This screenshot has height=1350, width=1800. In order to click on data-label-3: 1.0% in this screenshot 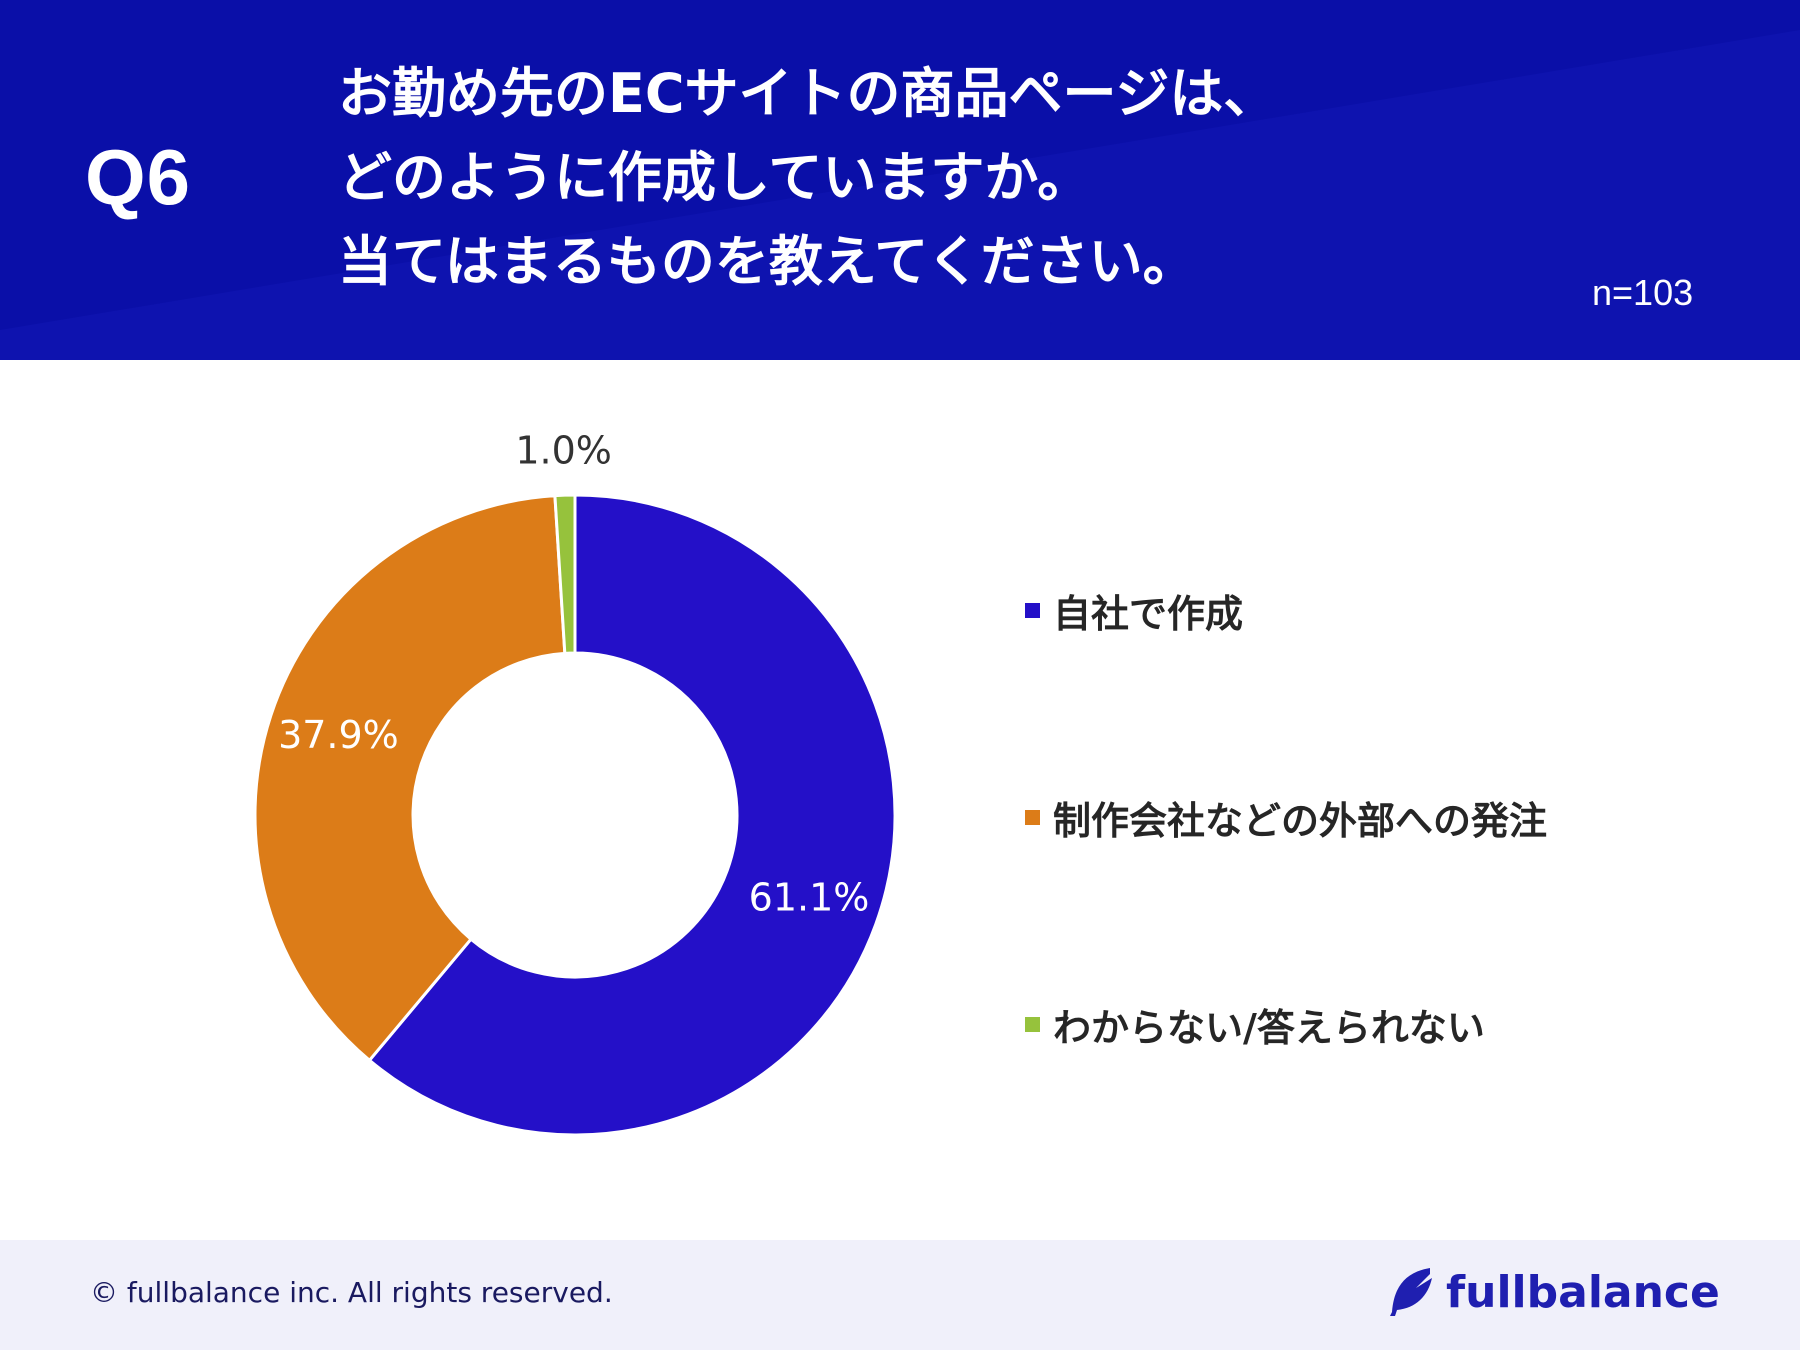, I will do `click(563, 451)`.